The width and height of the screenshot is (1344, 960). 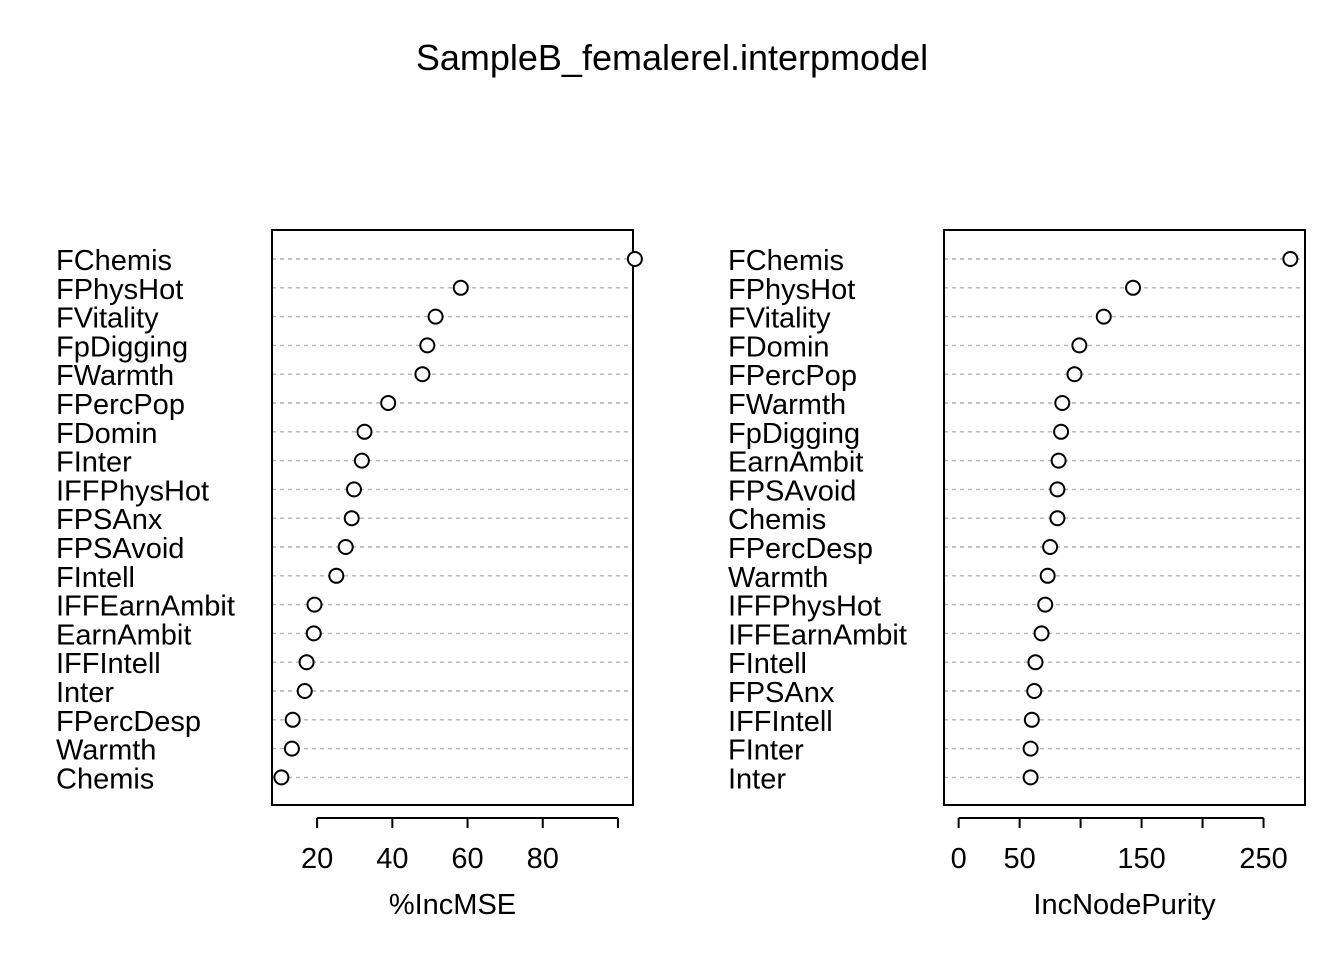 What do you see at coordinates (959, 859) in the screenshot?
I see `x-tick-label: 0` at bounding box center [959, 859].